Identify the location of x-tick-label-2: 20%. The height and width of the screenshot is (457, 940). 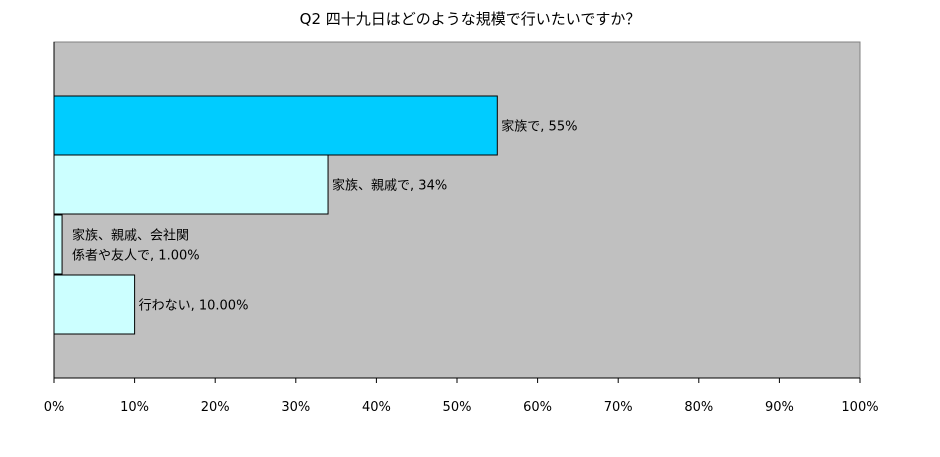
(215, 407).